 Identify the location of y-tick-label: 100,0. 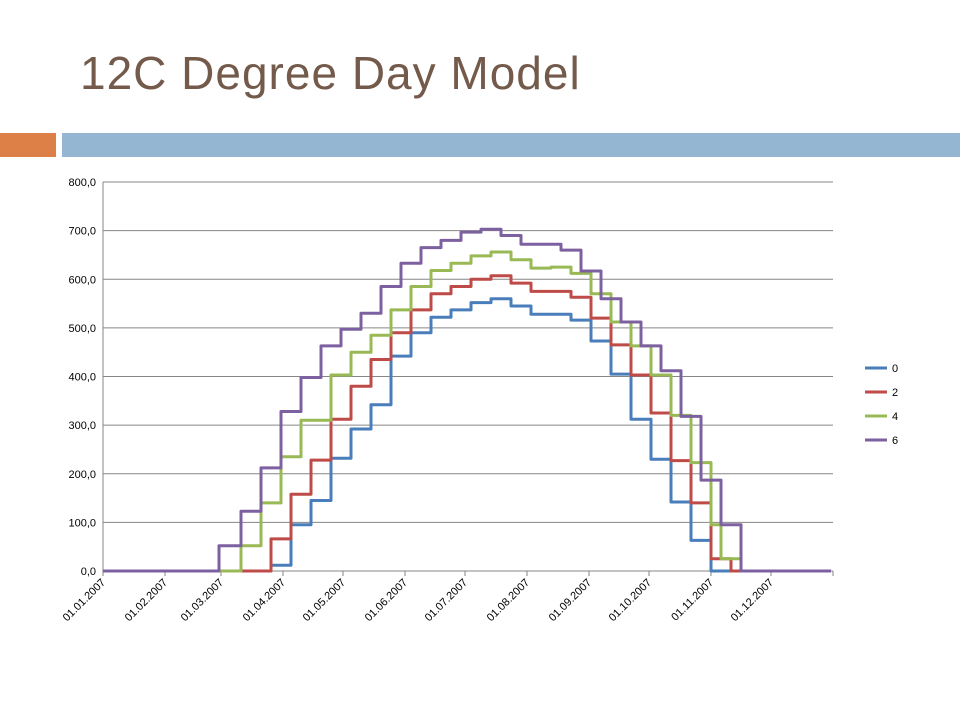
(82, 523).